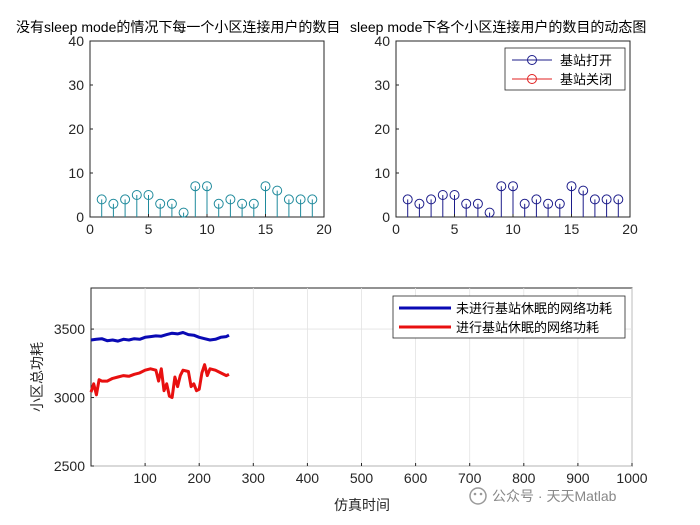  Describe the element at coordinates (532, 60) in the screenshot. I see `legend-marker-on` at that location.